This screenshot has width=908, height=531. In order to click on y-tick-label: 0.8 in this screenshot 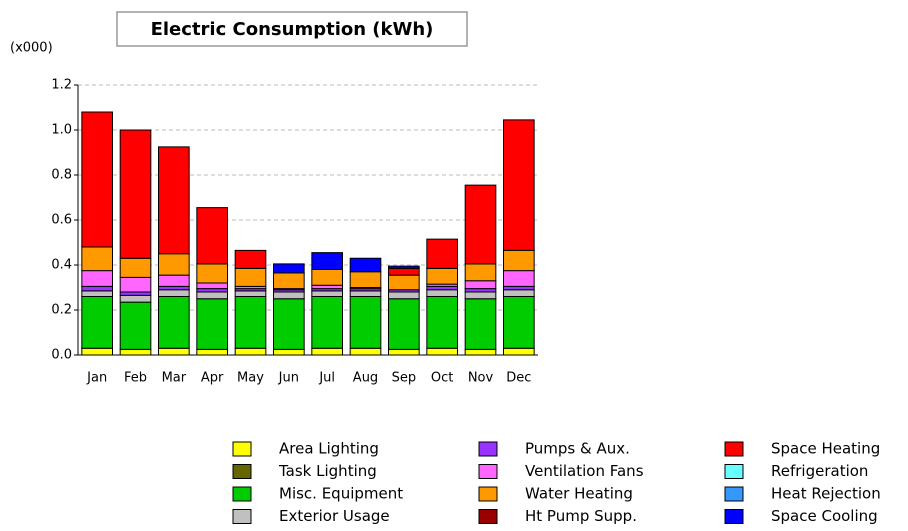, I will do `click(61, 175)`.